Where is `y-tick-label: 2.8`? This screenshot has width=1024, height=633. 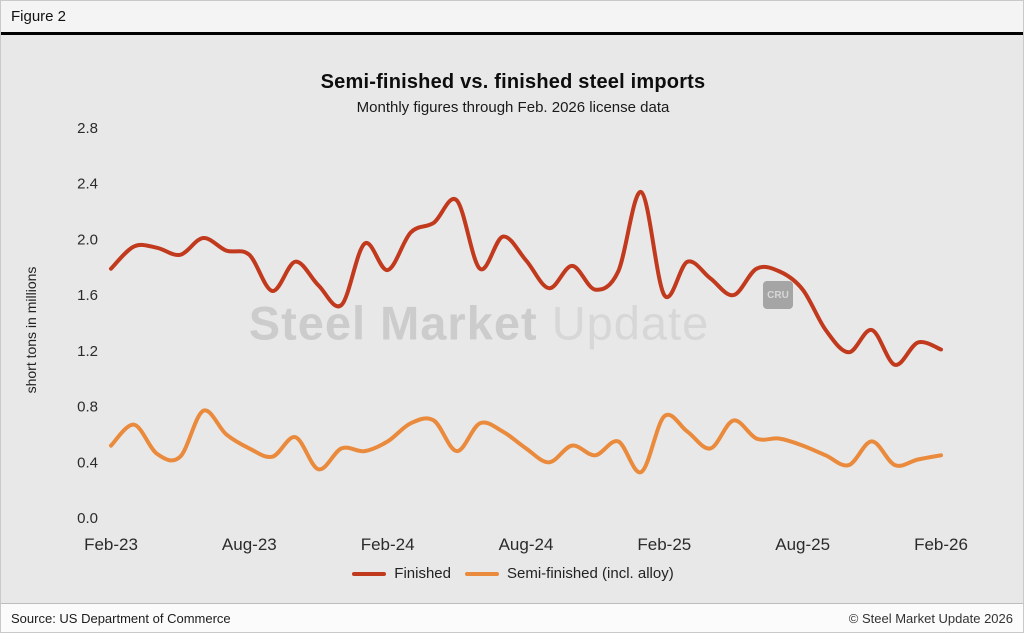 y-tick-label: 2.8 is located at coordinates (87, 128).